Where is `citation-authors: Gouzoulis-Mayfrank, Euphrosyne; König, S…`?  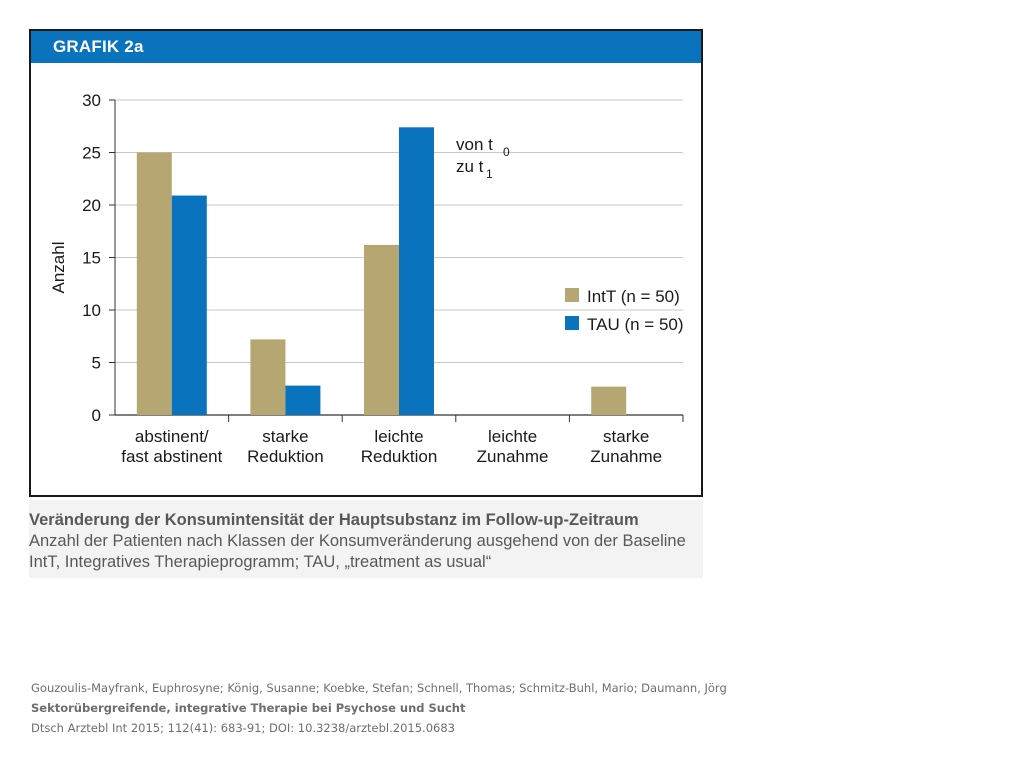 citation-authors: Gouzoulis-Mayfrank, Euphrosyne; König, S… is located at coordinates (379, 688).